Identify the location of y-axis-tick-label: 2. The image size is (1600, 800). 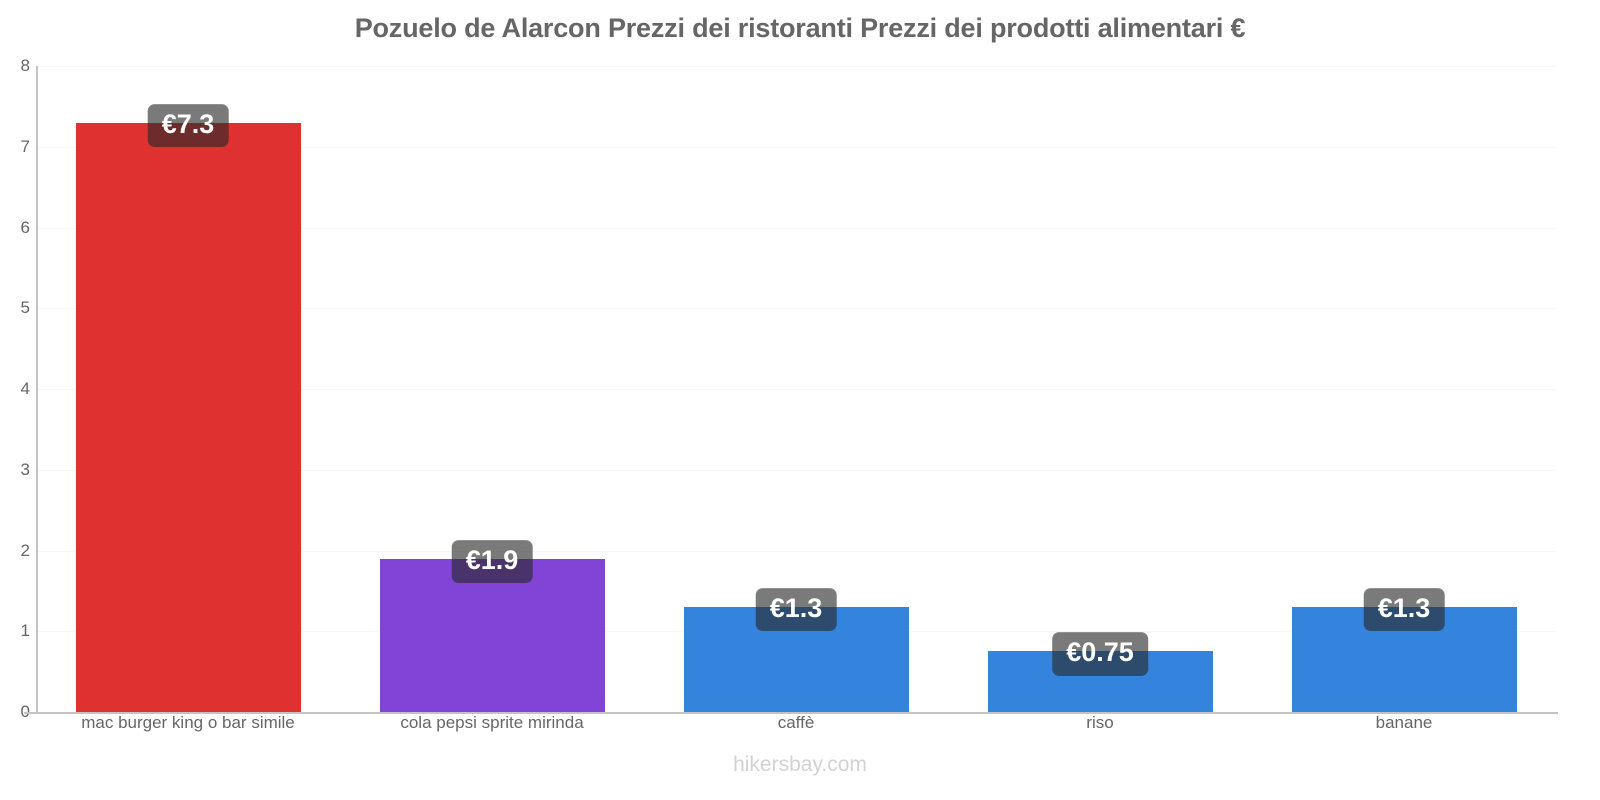
(25, 550).